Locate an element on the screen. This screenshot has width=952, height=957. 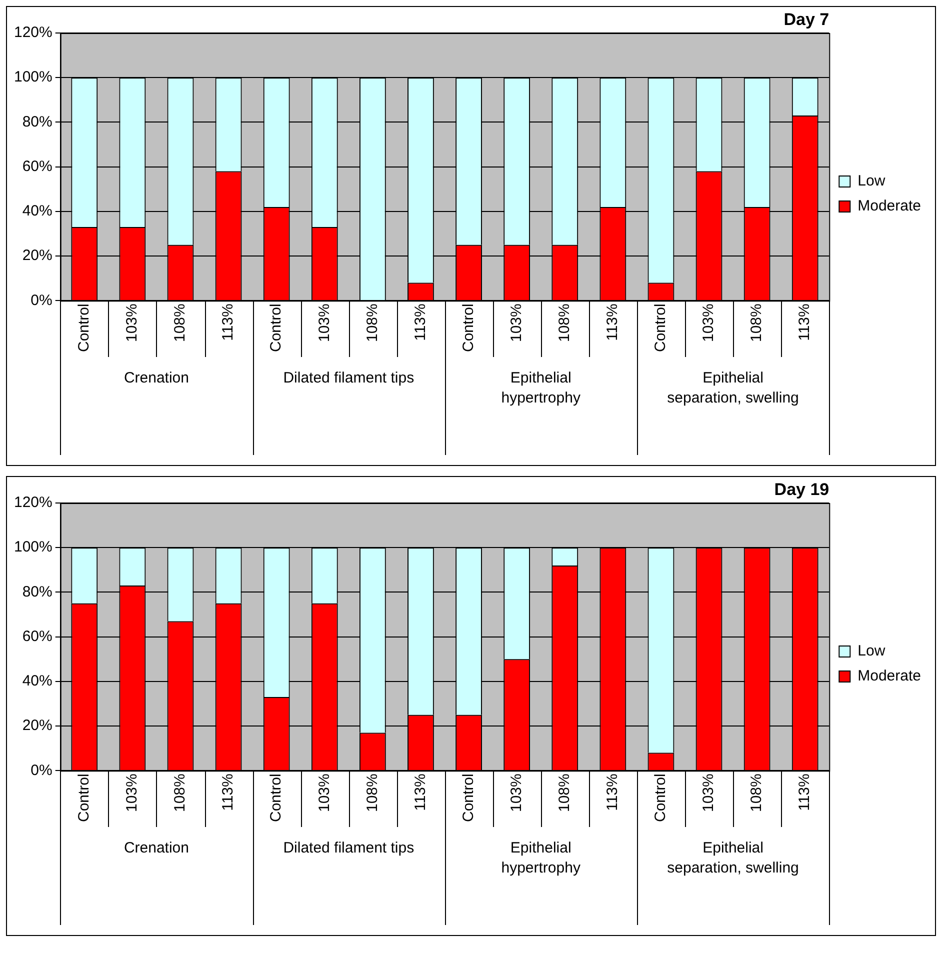
chart-title: Day 7 is located at coordinates (807, 20).